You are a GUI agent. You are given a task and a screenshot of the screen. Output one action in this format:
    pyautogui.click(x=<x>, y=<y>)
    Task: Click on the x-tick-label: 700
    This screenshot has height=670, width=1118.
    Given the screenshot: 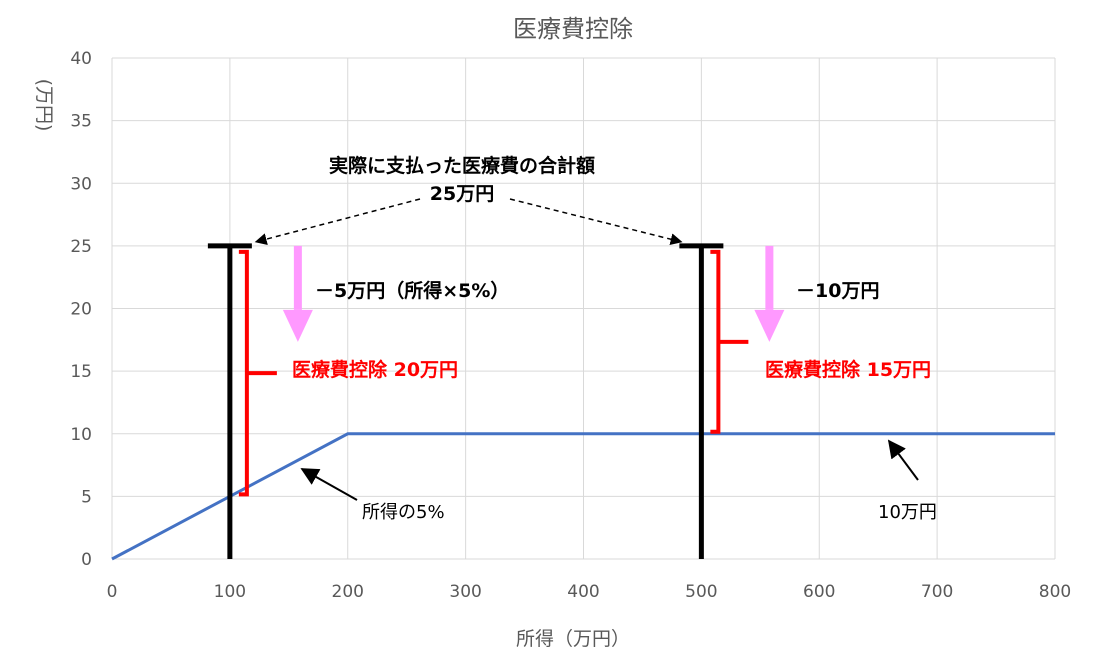 What is the action you would take?
    pyautogui.click(x=937, y=592)
    